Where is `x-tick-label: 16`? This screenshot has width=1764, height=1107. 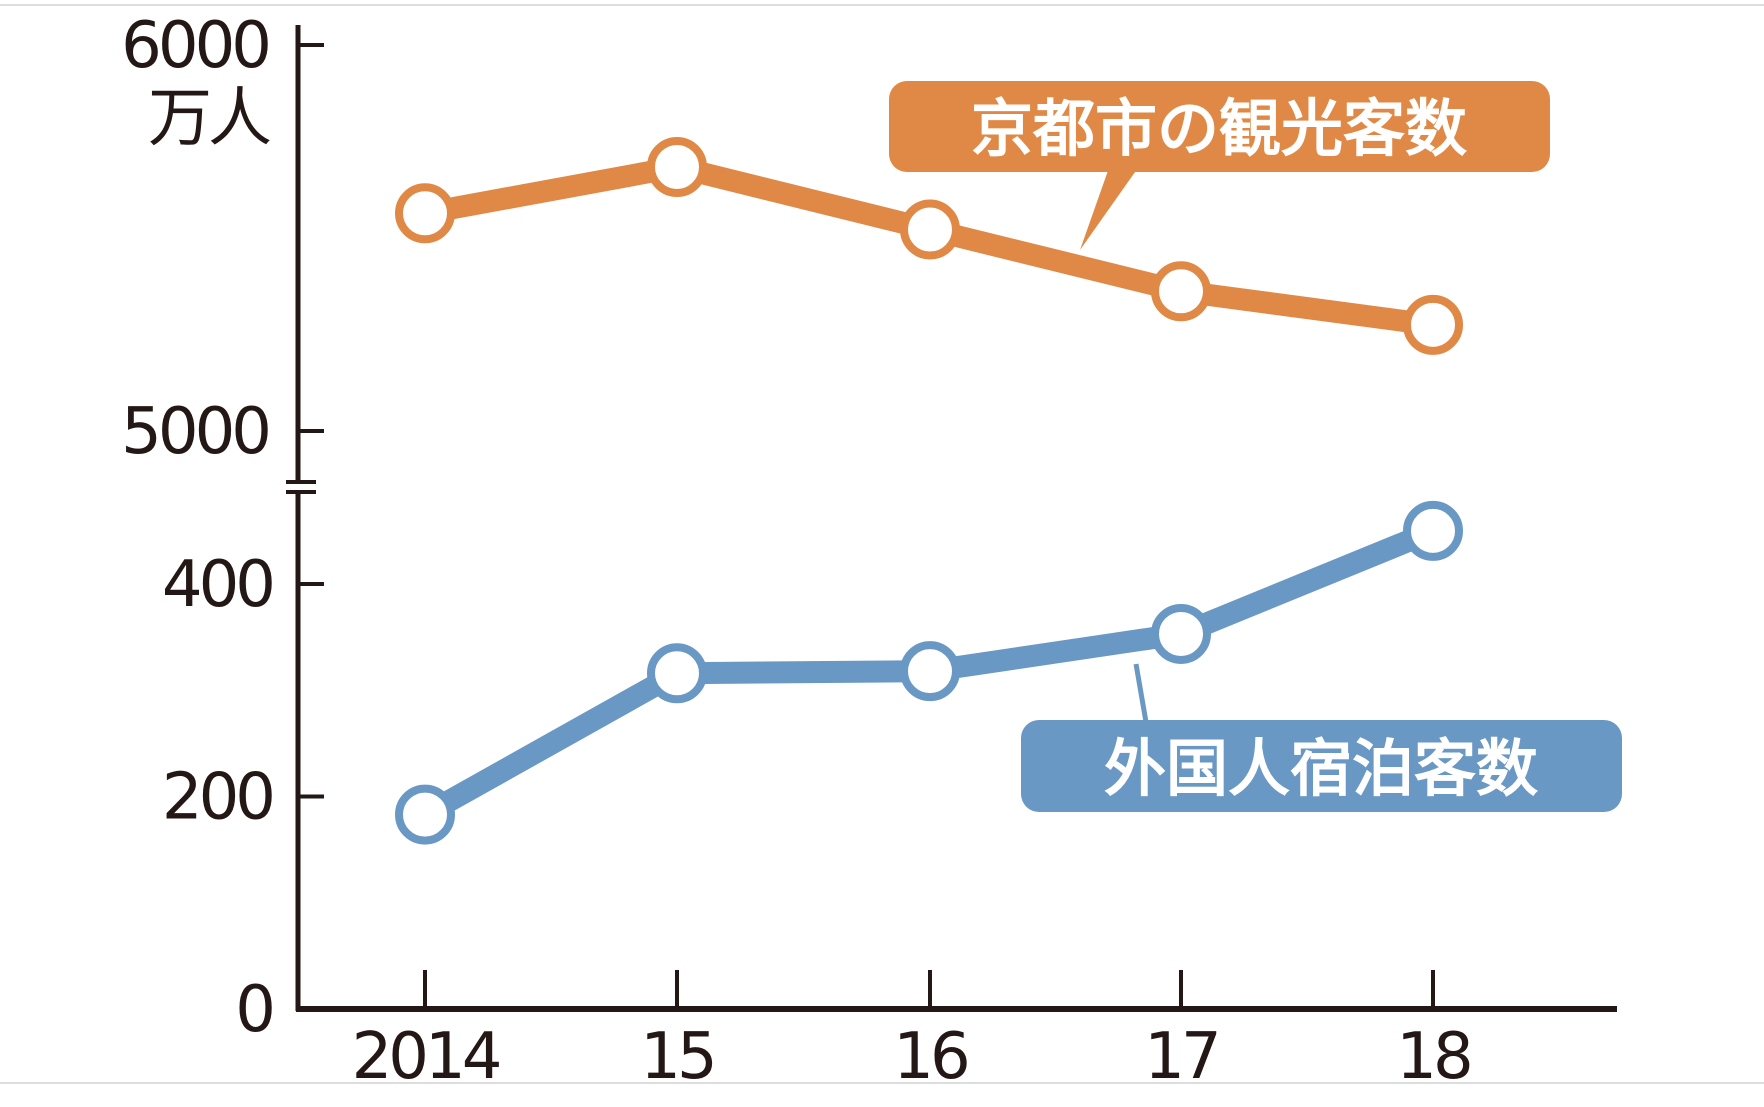
x-tick-label: 16 is located at coordinates (930, 1057).